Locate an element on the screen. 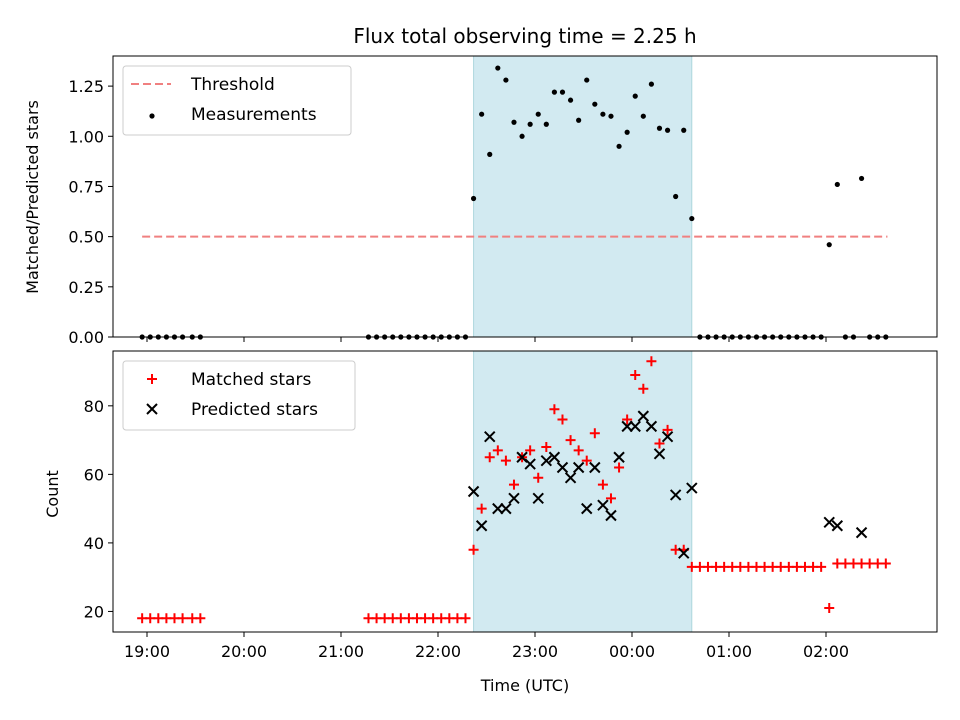  legend-plus-swatch is located at coordinates (152, 379).